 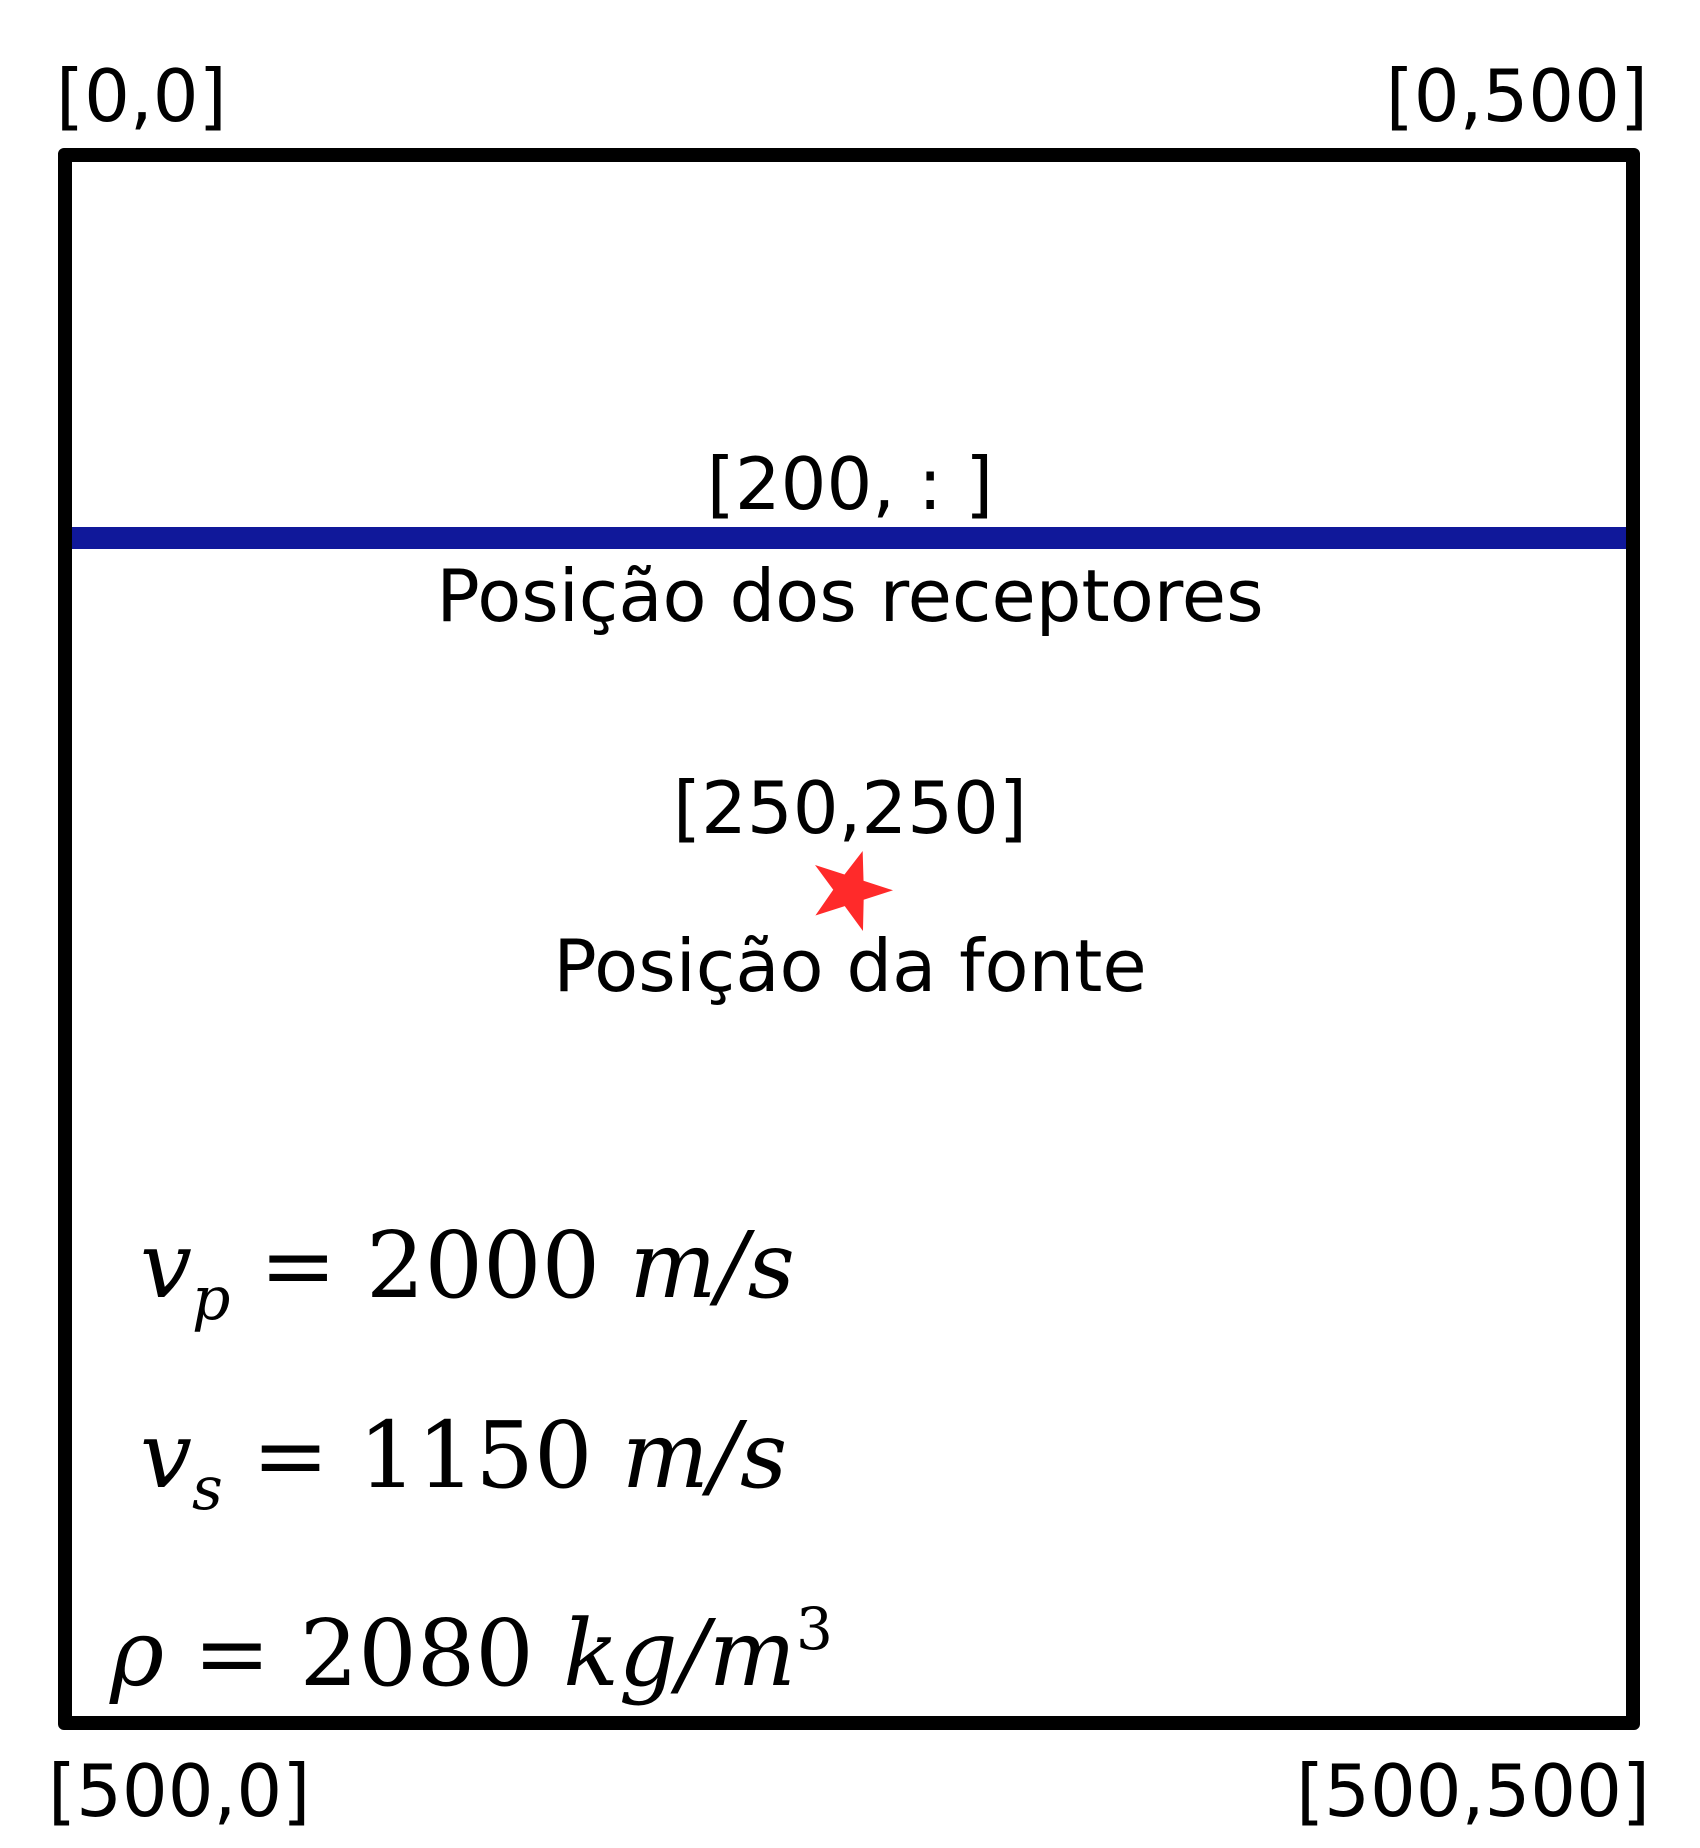 I want to click on corner-label-bottom-right: [500,500], so click(x=1473, y=1791).